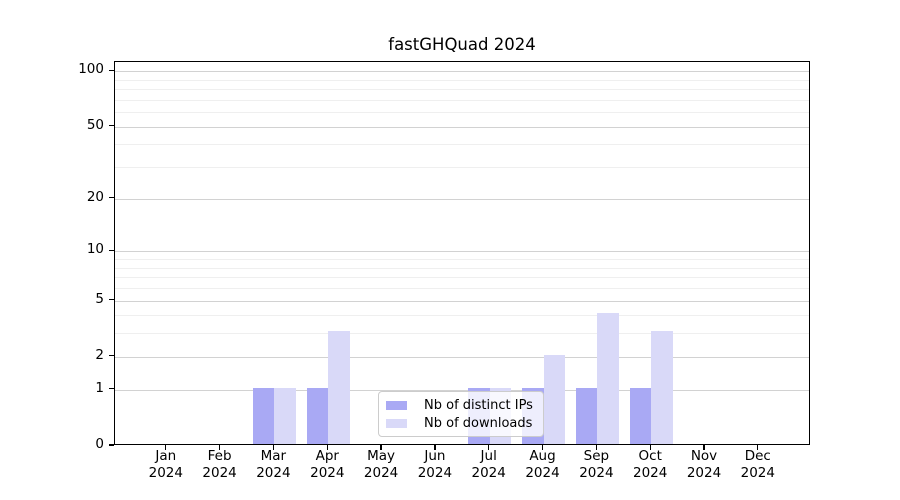 The image size is (900, 500). I want to click on legend-swatch-downloads, so click(396, 423).